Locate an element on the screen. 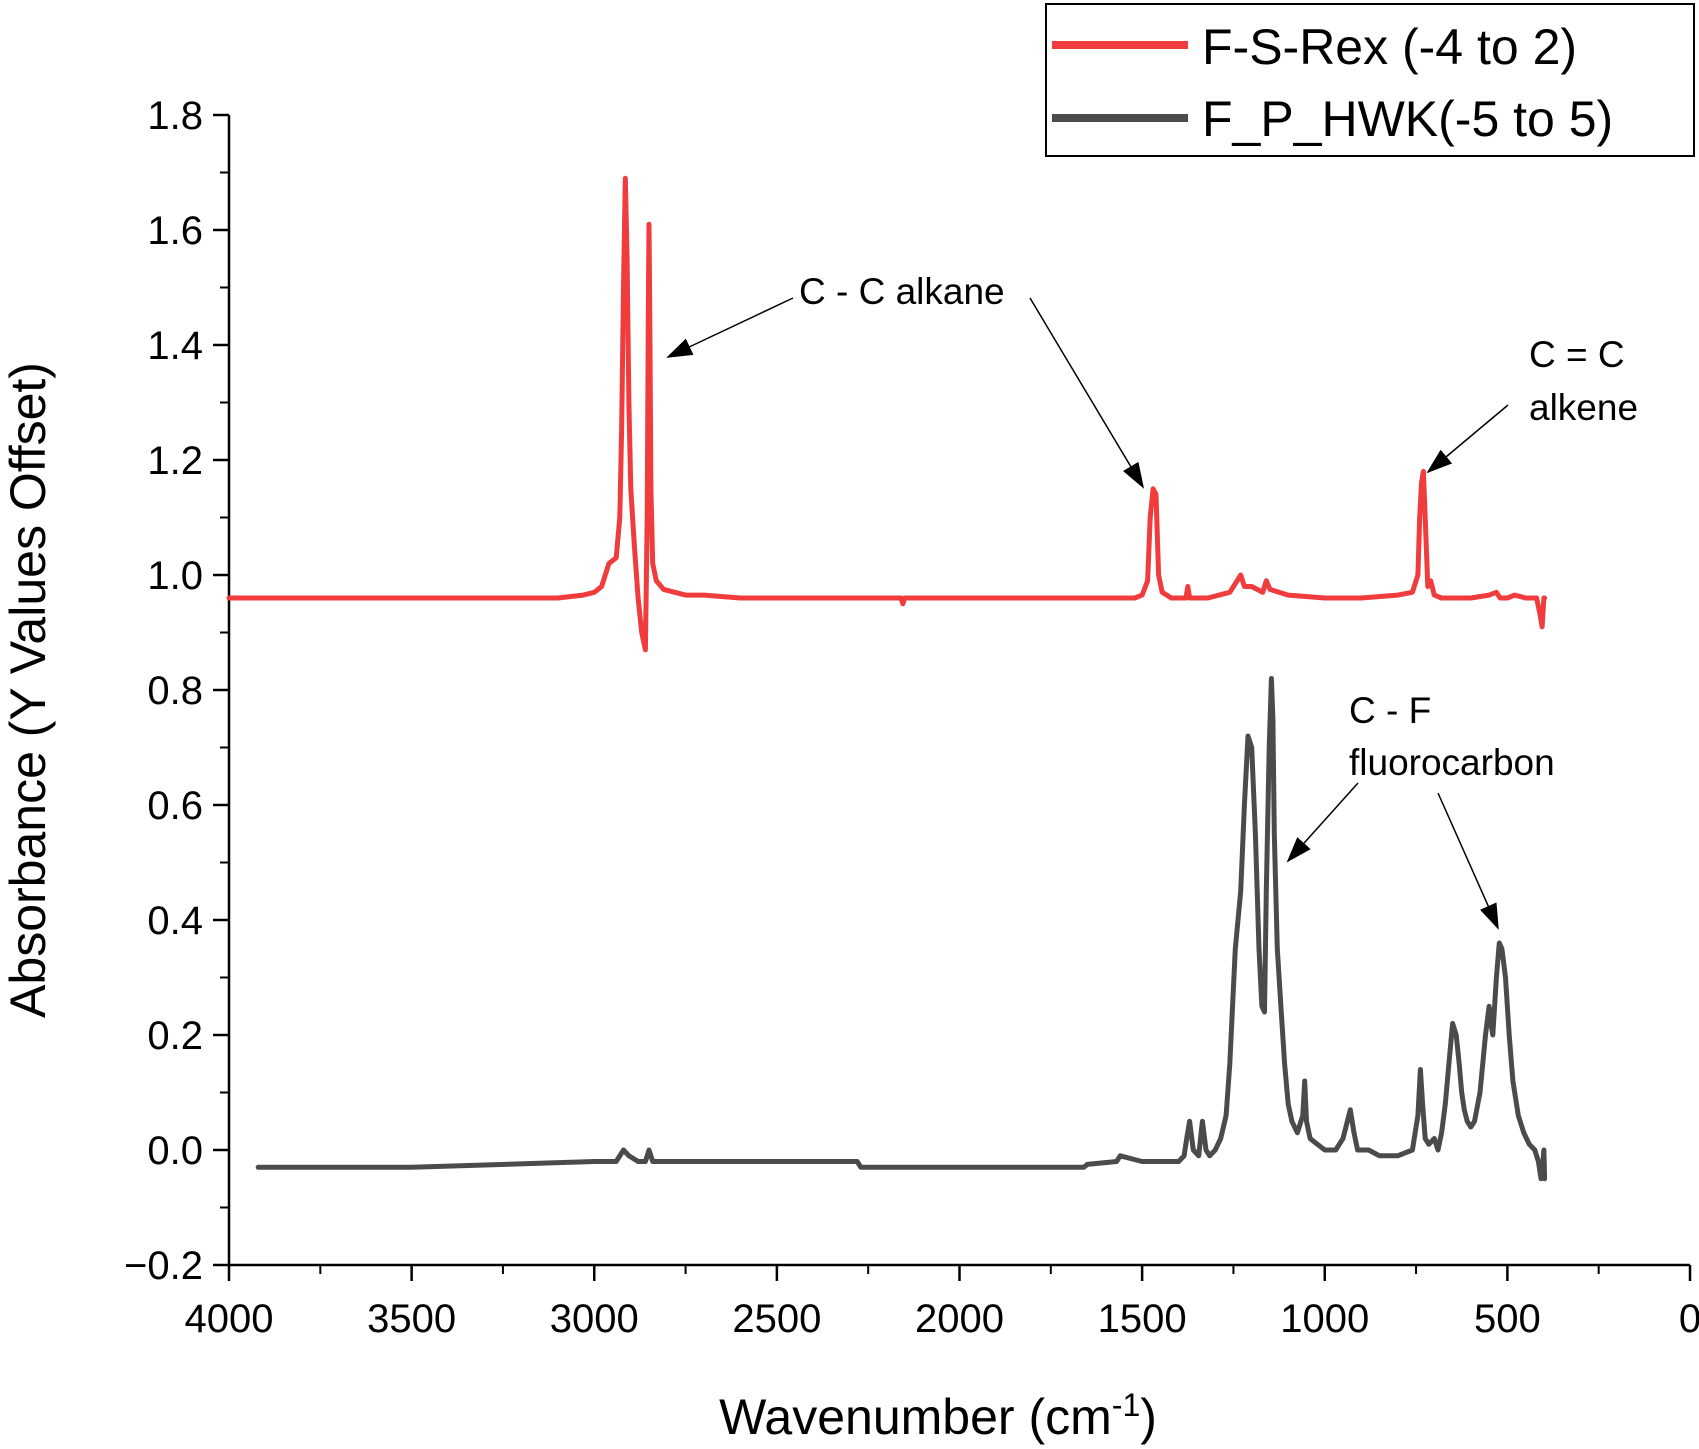  x-ticks: 4000 3500 3000 2500 2000 1500 1000 500 0 is located at coordinates (942, 1303).